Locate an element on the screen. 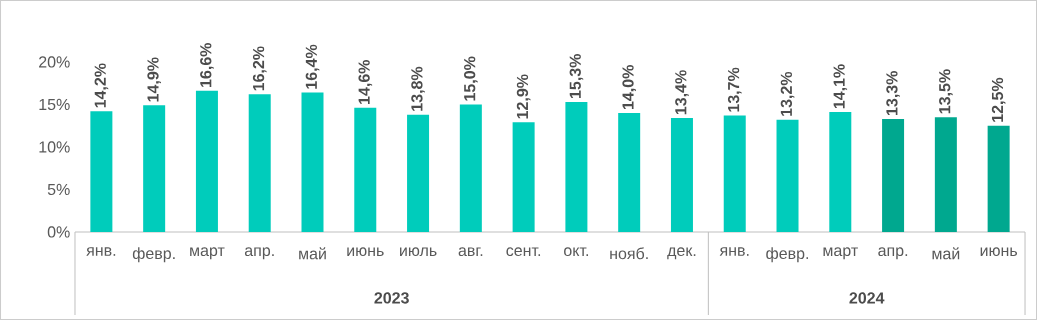 Image resolution: width=1037 pixels, height=320 pixels. x-tick-label: сент. is located at coordinates (523, 252).